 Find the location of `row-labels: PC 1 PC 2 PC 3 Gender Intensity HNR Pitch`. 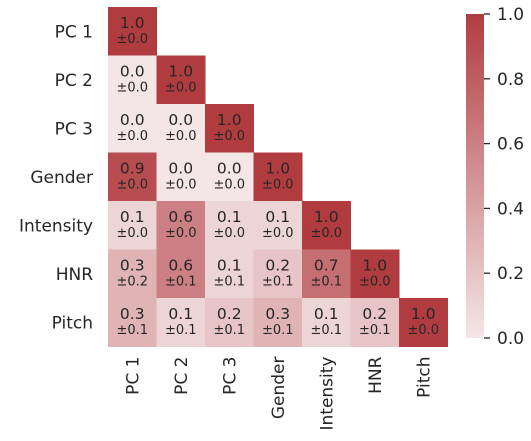

row-labels: PC 1 PC 2 PC 3 Gender Intensity HNR Pitch is located at coordinates (56, 177).